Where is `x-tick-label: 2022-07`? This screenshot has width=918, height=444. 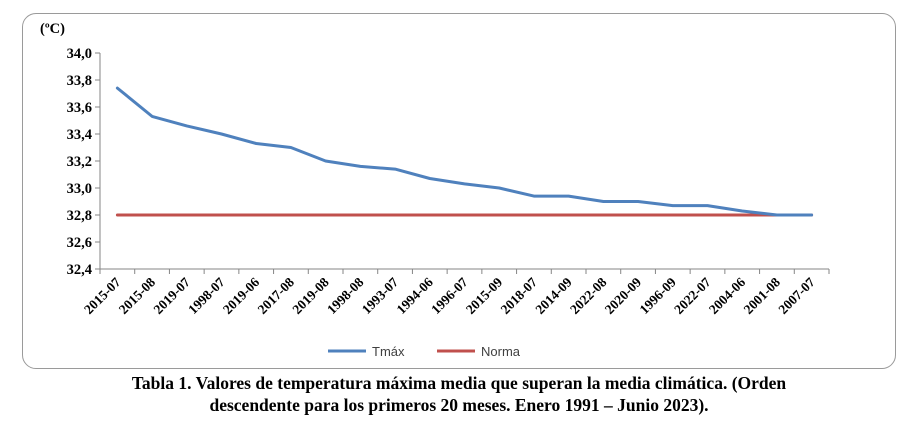 x-tick-label: 2022-07 is located at coordinates (692, 295).